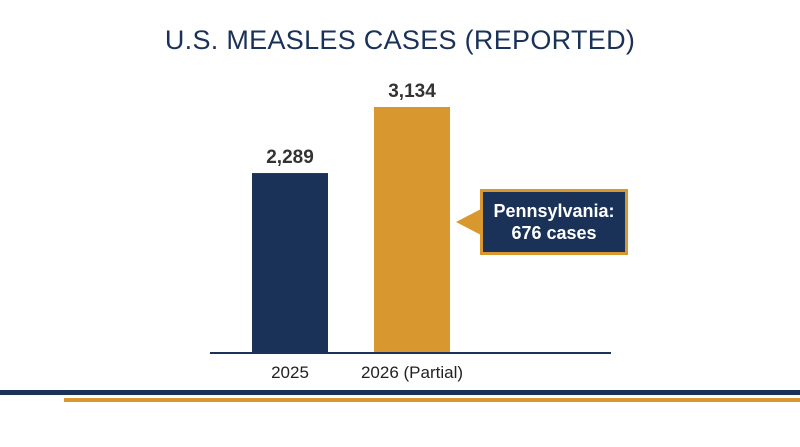  Describe the element at coordinates (290, 372) in the screenshot. I see `category-label: 2025` at that location.